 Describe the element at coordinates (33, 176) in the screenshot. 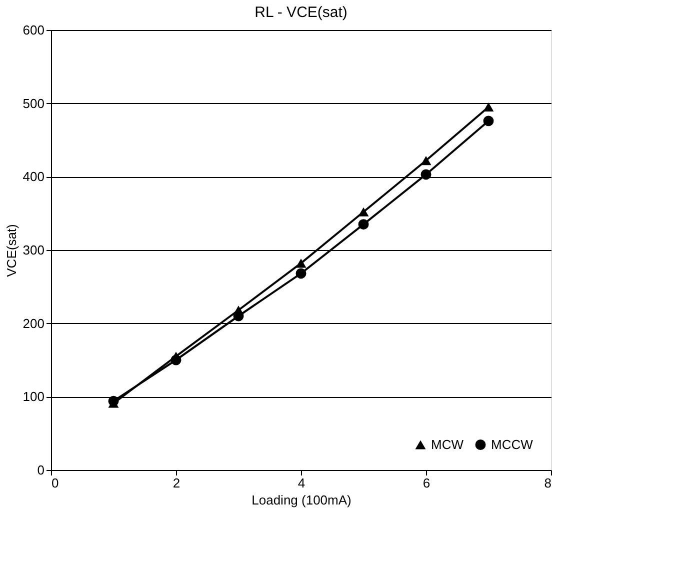

I see `y-tick-label: 400` at that location.